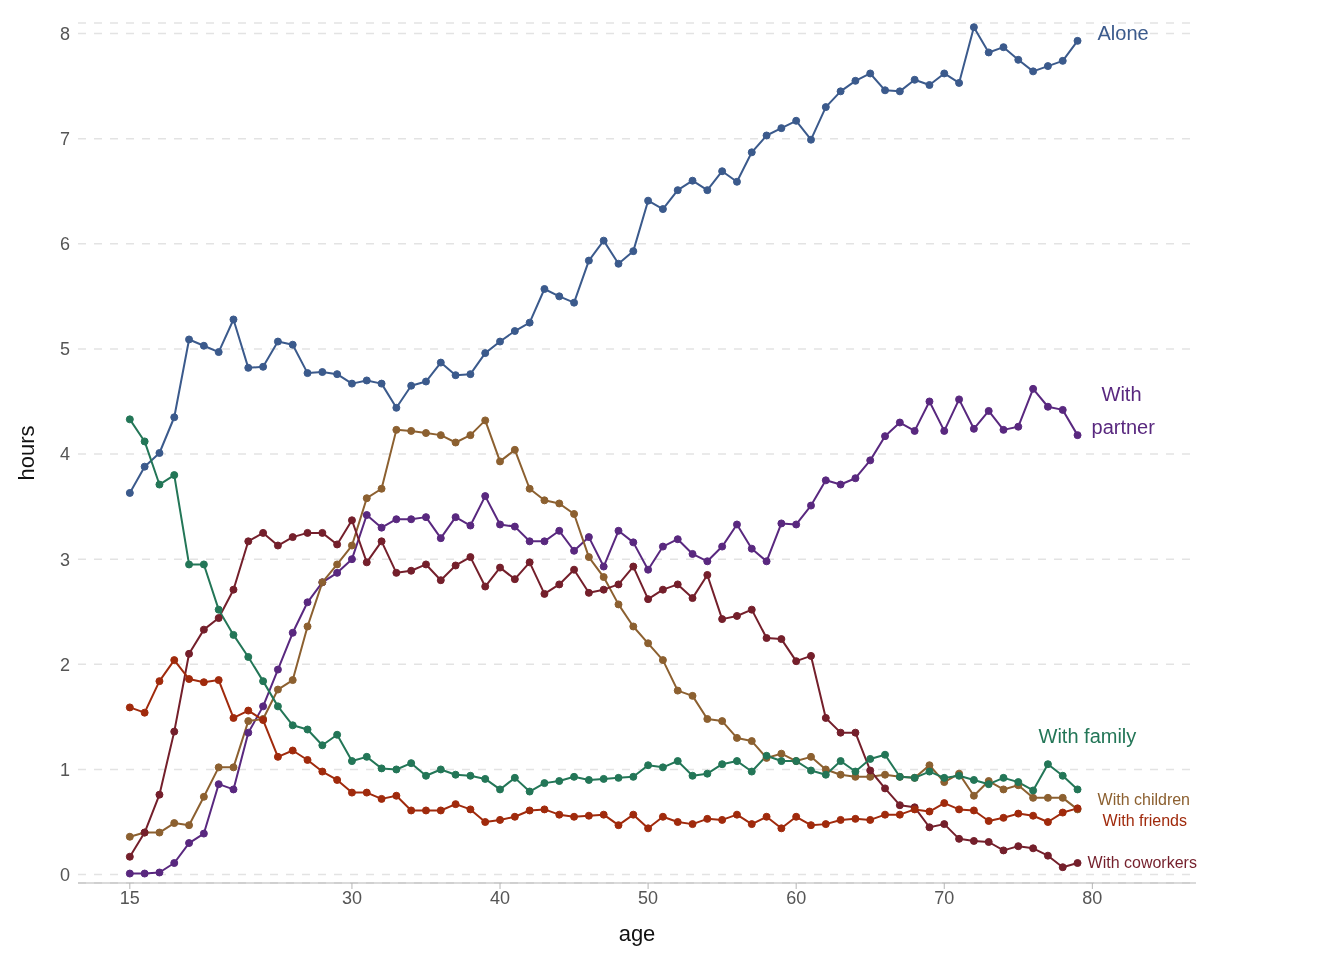  What do you see at coordinates (64, 33) in the screenshot?
I see `y-tick-label: 8` at bounding box center [64, 33].